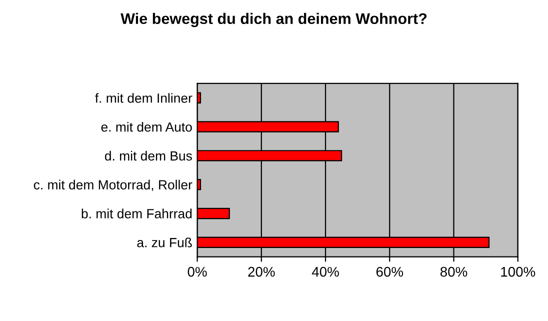 The height and width of the screenshot is (321, 548). Describe the element at coordinates (113, 186) in the screenshot. I see `y-tick-label: c. mit dem Motorrad, Roller` at that location.